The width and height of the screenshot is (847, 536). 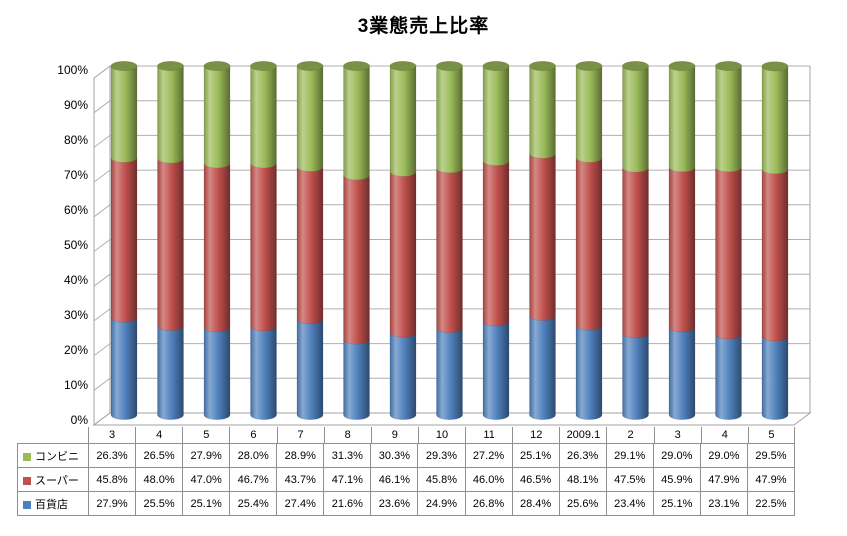 I want to click on category-label: 2, so click(x=629, y=435).